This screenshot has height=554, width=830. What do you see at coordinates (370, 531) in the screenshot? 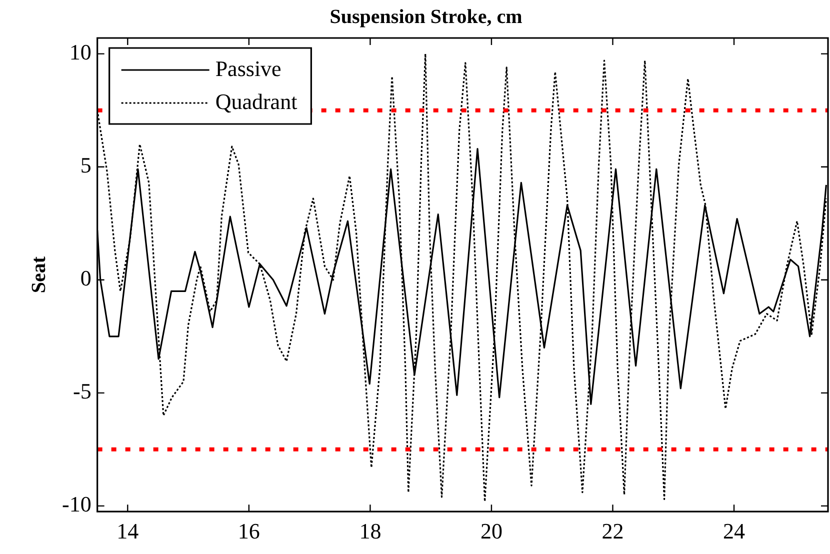
I see `x-tick-label: 18` at bounding box center [370, 531].